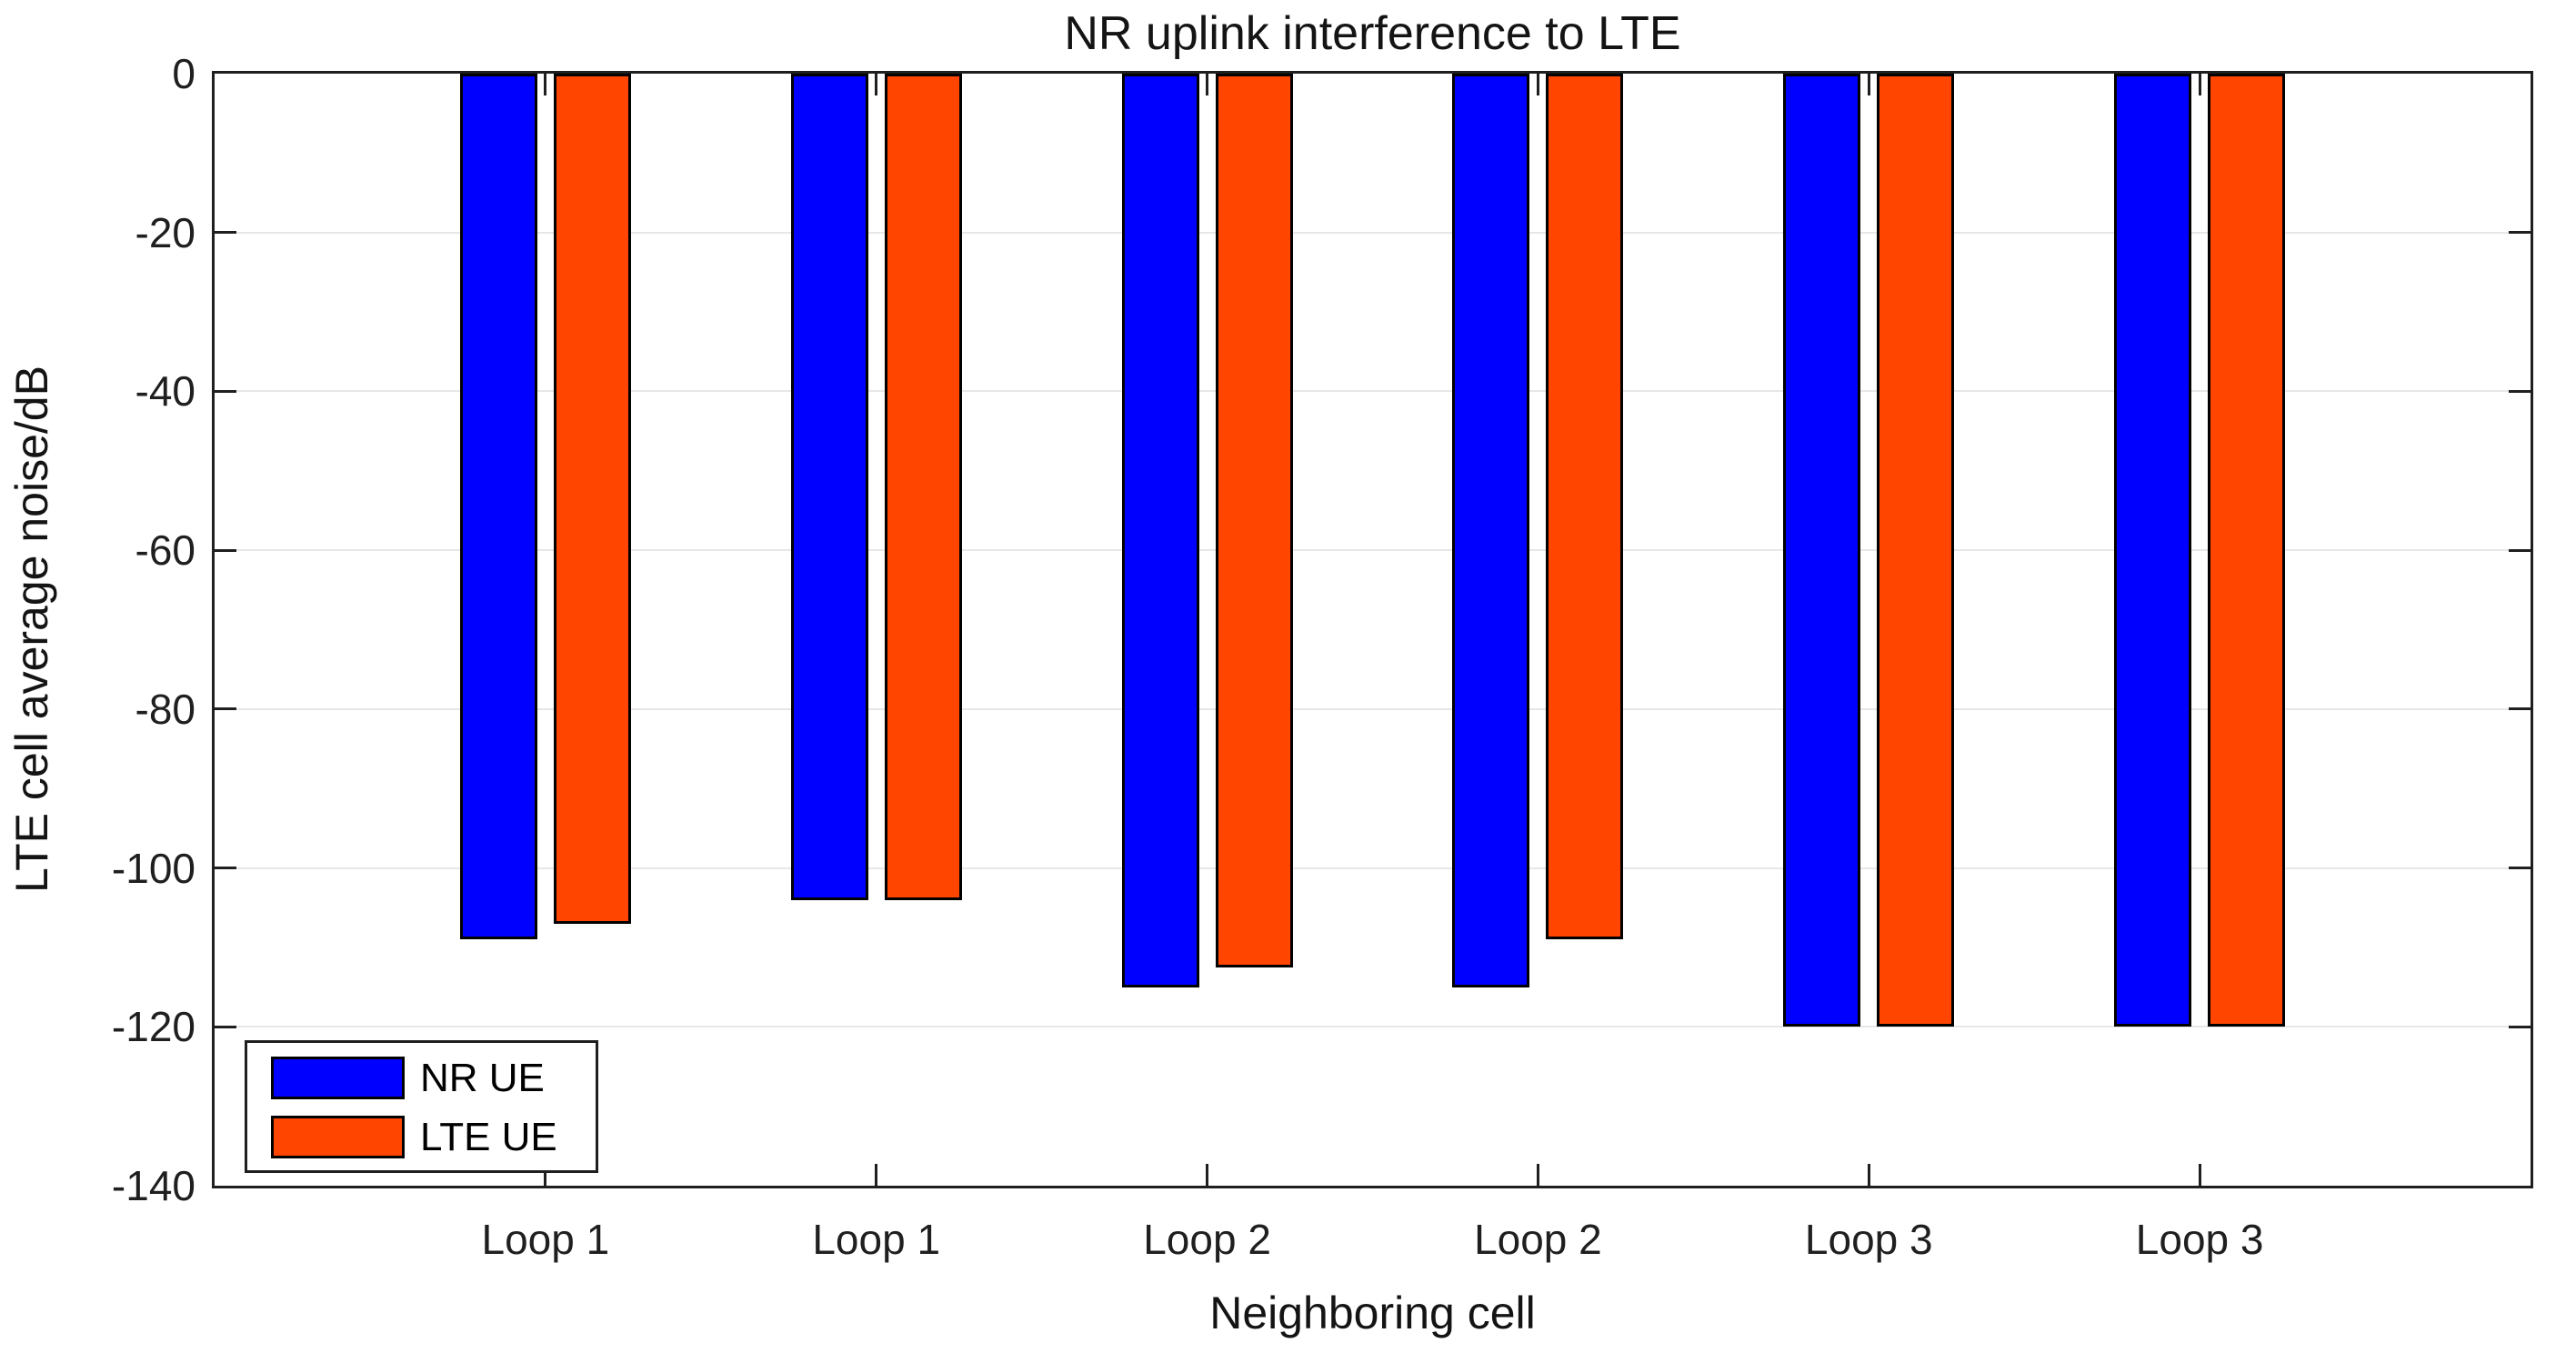 The image size is (2576, 1353). I want to click on bar-lte-ue-group5, so click(1916, 551).